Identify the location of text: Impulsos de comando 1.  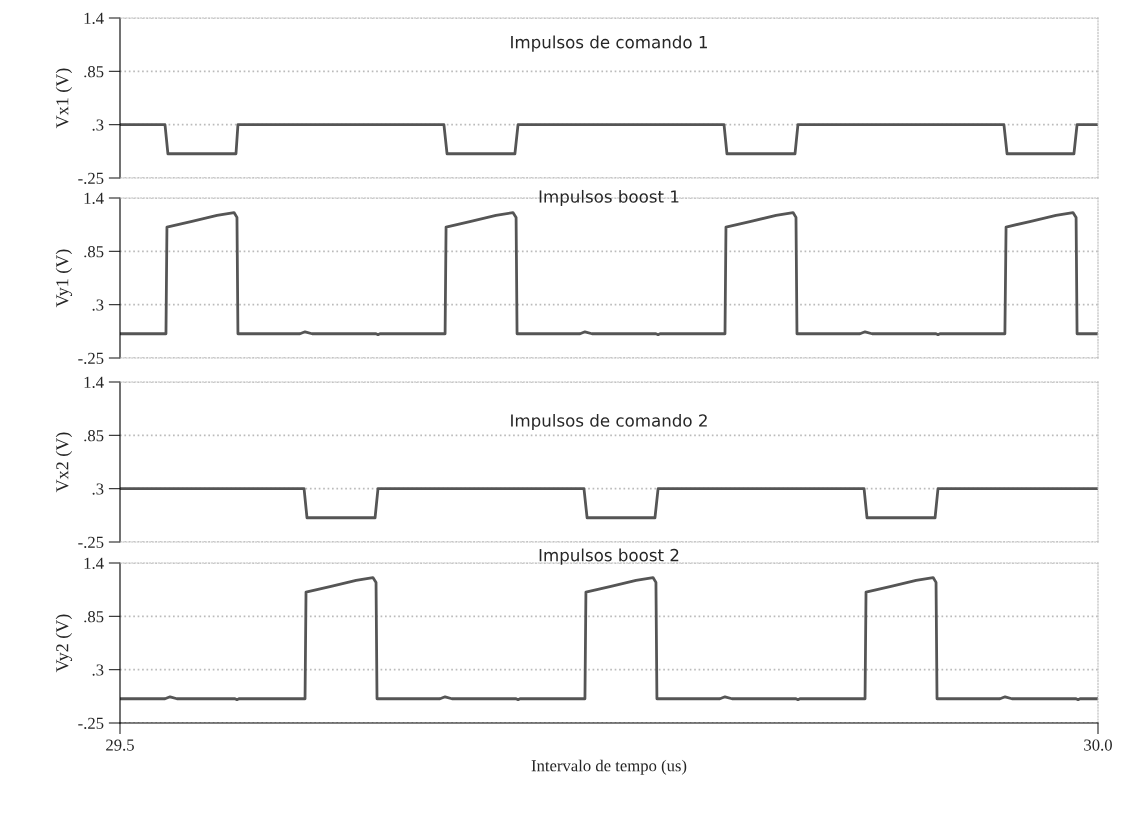
(609, 43).